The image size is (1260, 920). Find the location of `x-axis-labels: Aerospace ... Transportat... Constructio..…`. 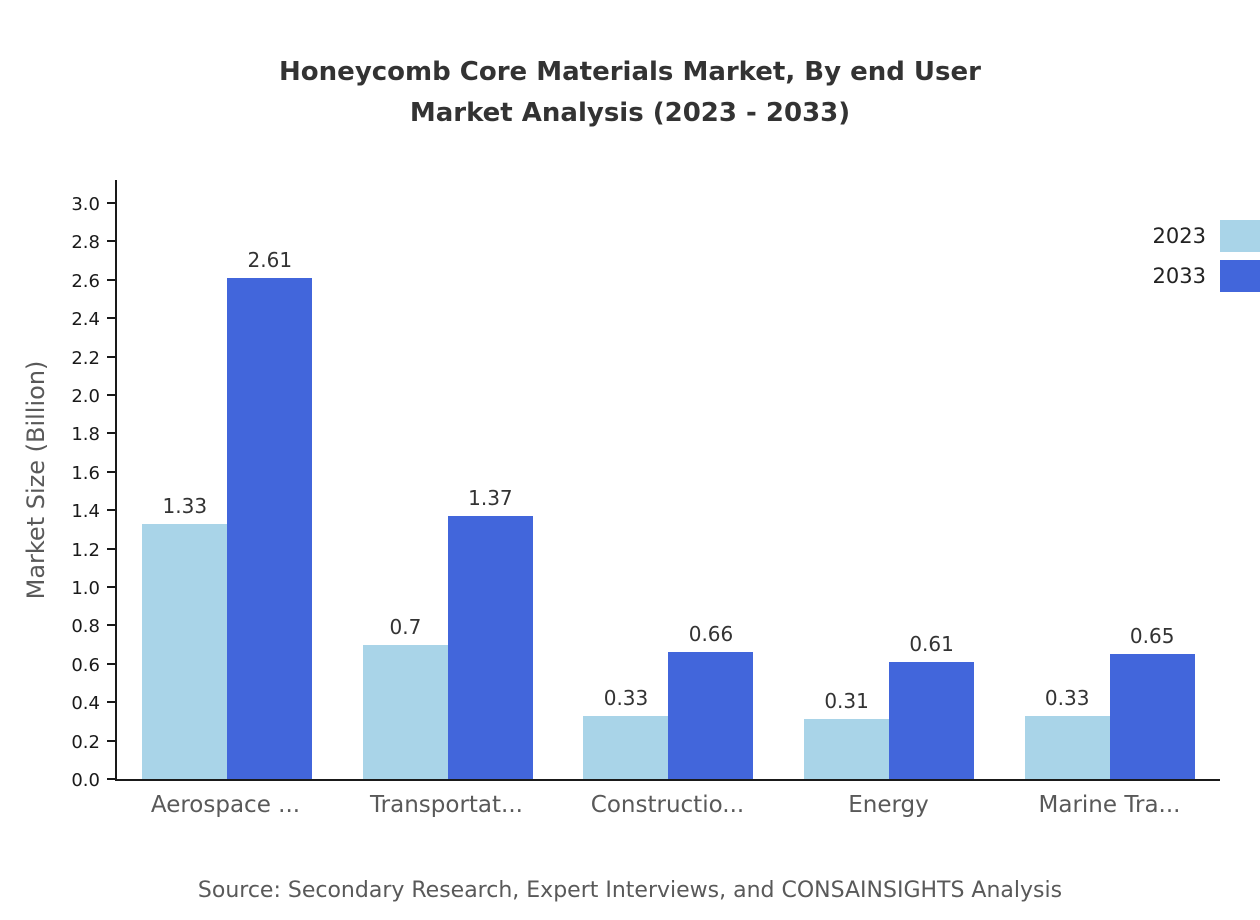

x-axis-labels: Aerospace ... Transportat... Constructio..… is located at coordinates (667, 805).